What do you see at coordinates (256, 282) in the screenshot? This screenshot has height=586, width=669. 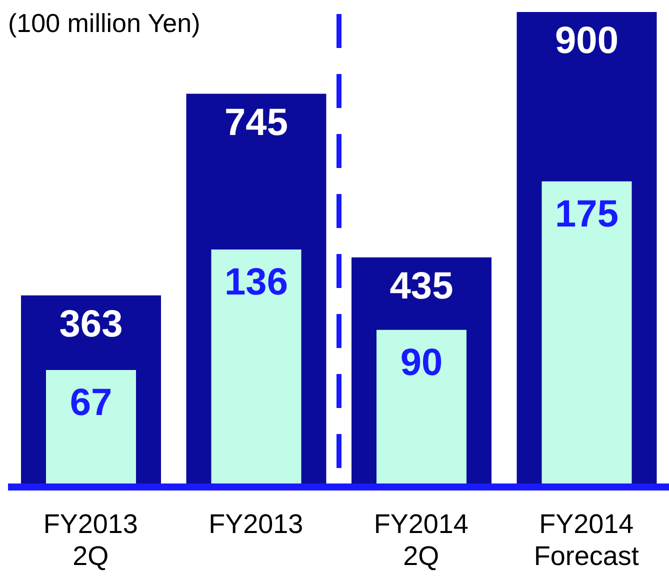 I see `data-label: 136` at bounding box center [256, 282].